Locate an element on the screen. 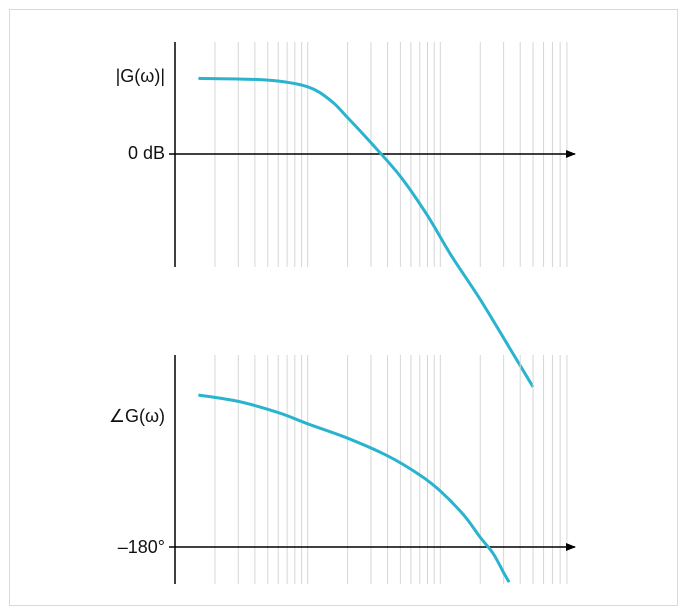  magnitude-axis-label: |G(ω)| is located at coordinates (140, 76).